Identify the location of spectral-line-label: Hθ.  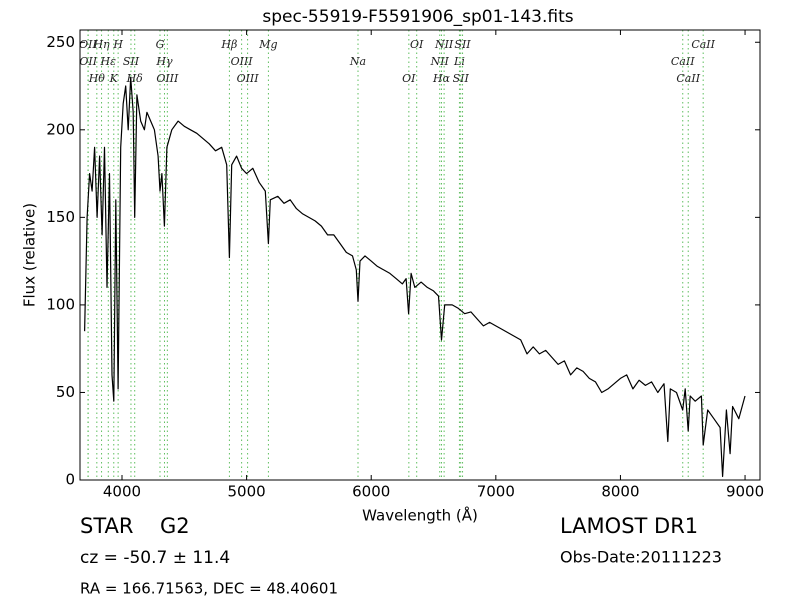
(97, 78).